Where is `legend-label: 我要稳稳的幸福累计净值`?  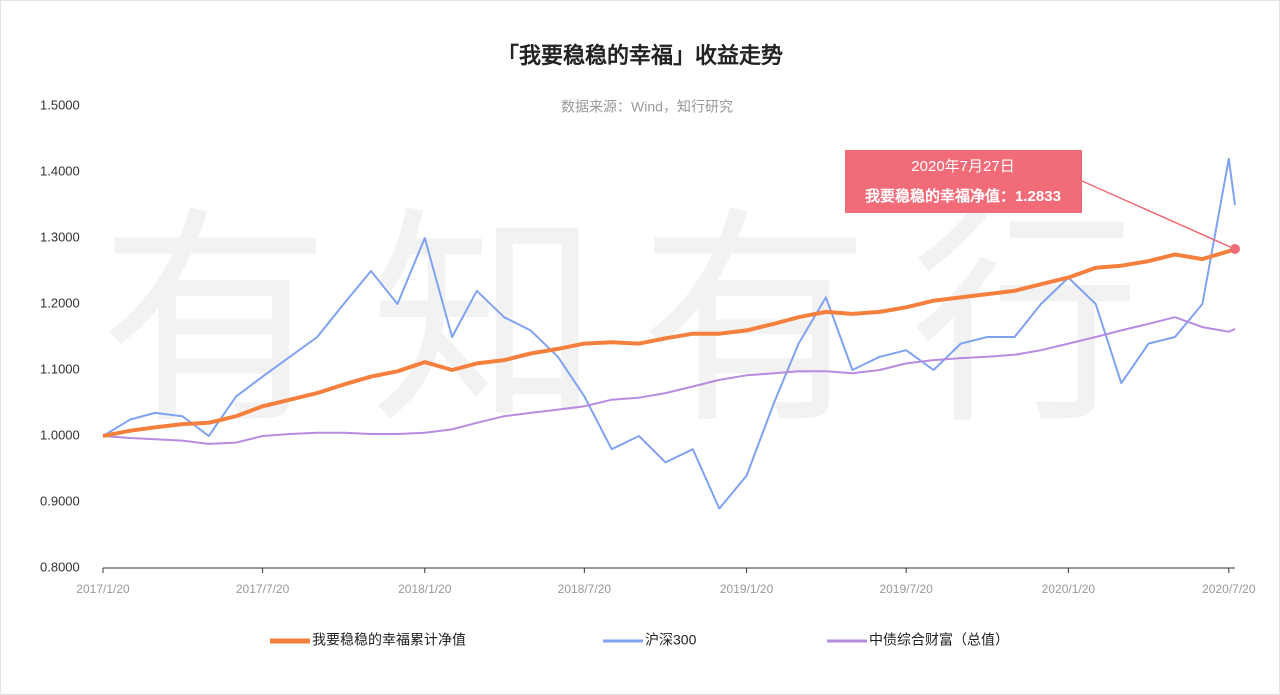 legend-label: 我要稳稳的幸福累计净值 is located at coordinates (389, 640).